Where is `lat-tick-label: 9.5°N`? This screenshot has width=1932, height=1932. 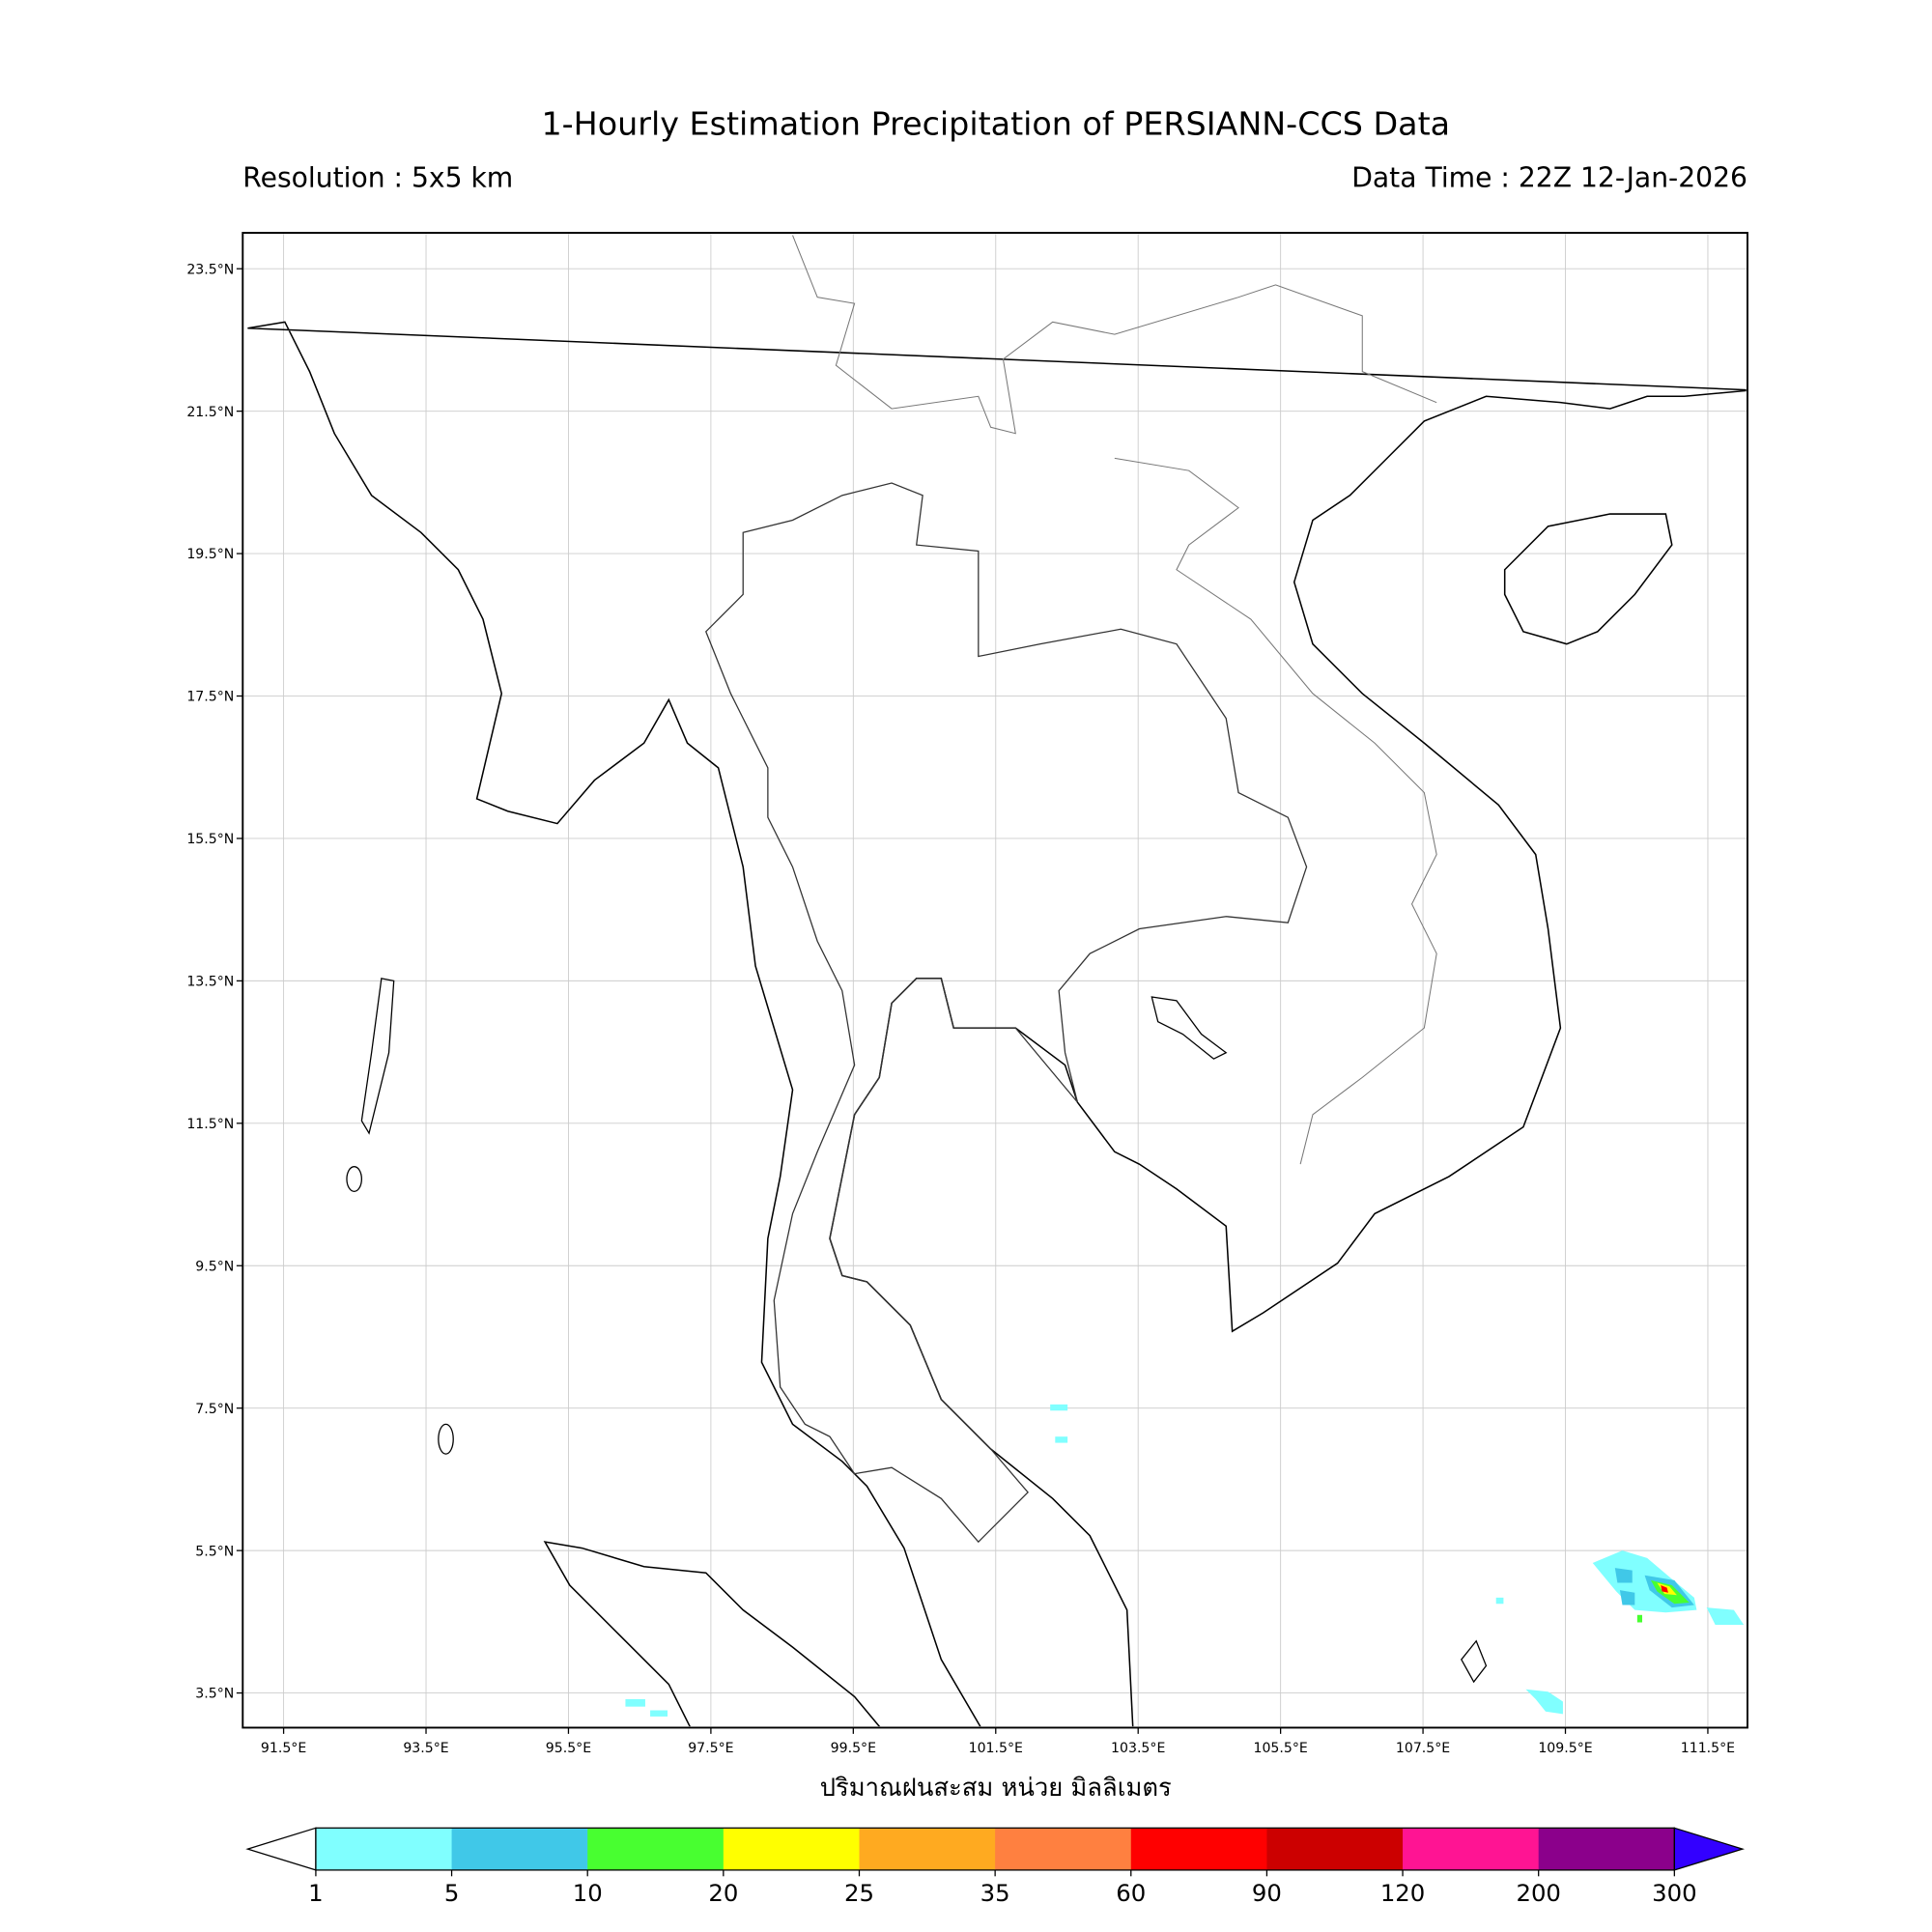 lat-tick-label: 9.5°N is located at coordinates (214, 1266).